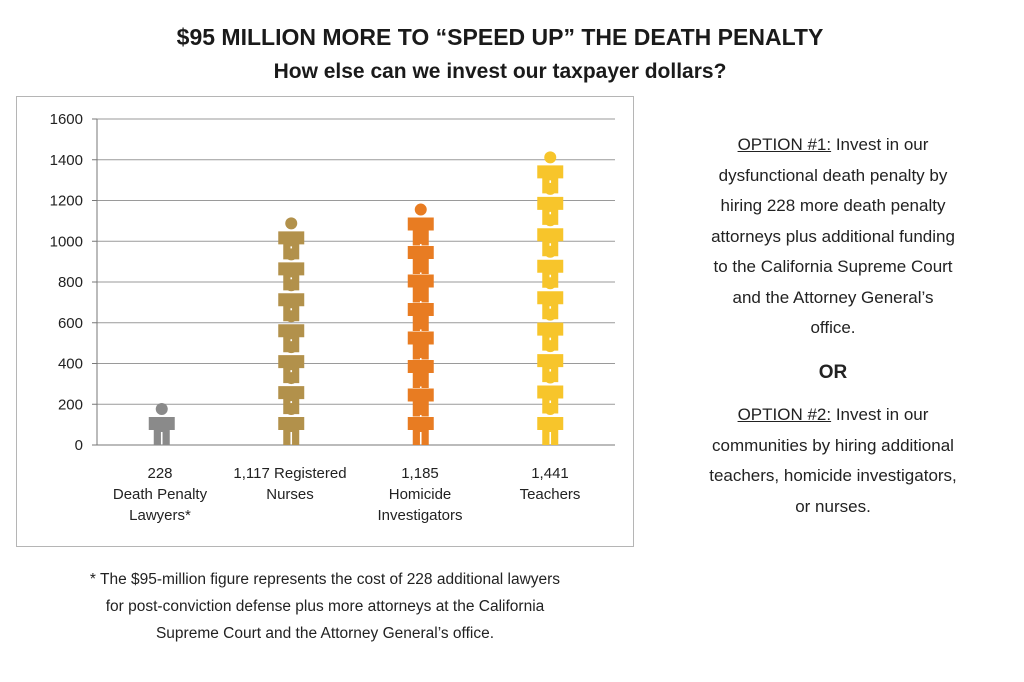 Image resolution: width=1024 pixels, height=682 pixels. I want to click on category-value-label: 1,185, so click(420, 473).